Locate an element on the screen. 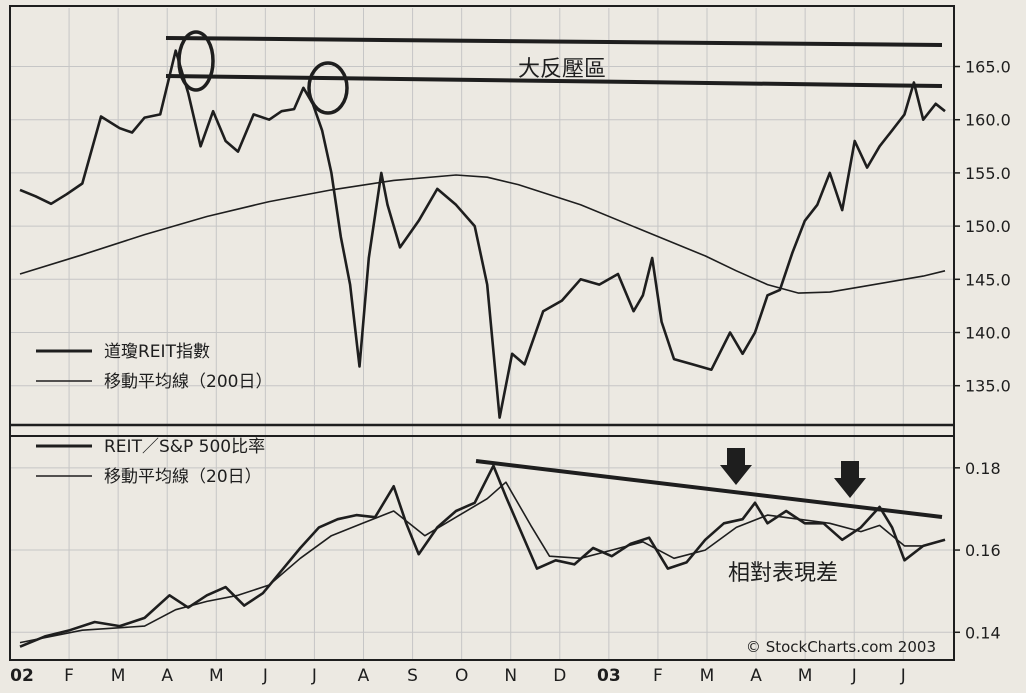  y-tick-label: 155.0 is located at coordinates (988, 173).